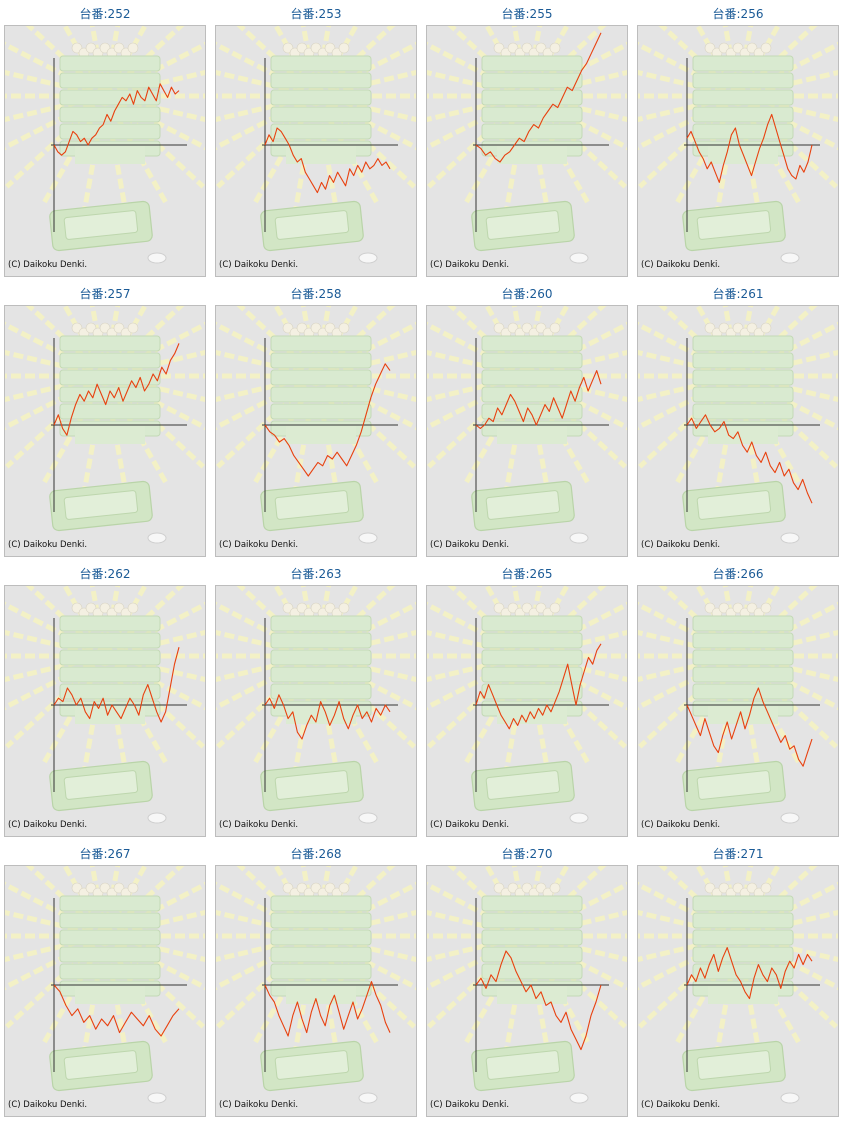 This screenshot has width=843, height=1124. I want to click on chart-title: 台番:257, so click(105, 294).